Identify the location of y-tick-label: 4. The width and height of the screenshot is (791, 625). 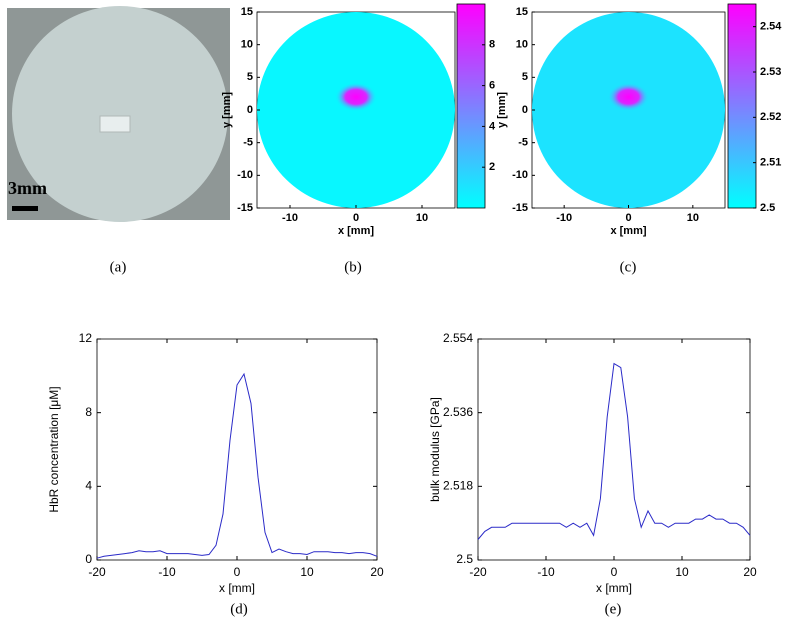
(88, 486).